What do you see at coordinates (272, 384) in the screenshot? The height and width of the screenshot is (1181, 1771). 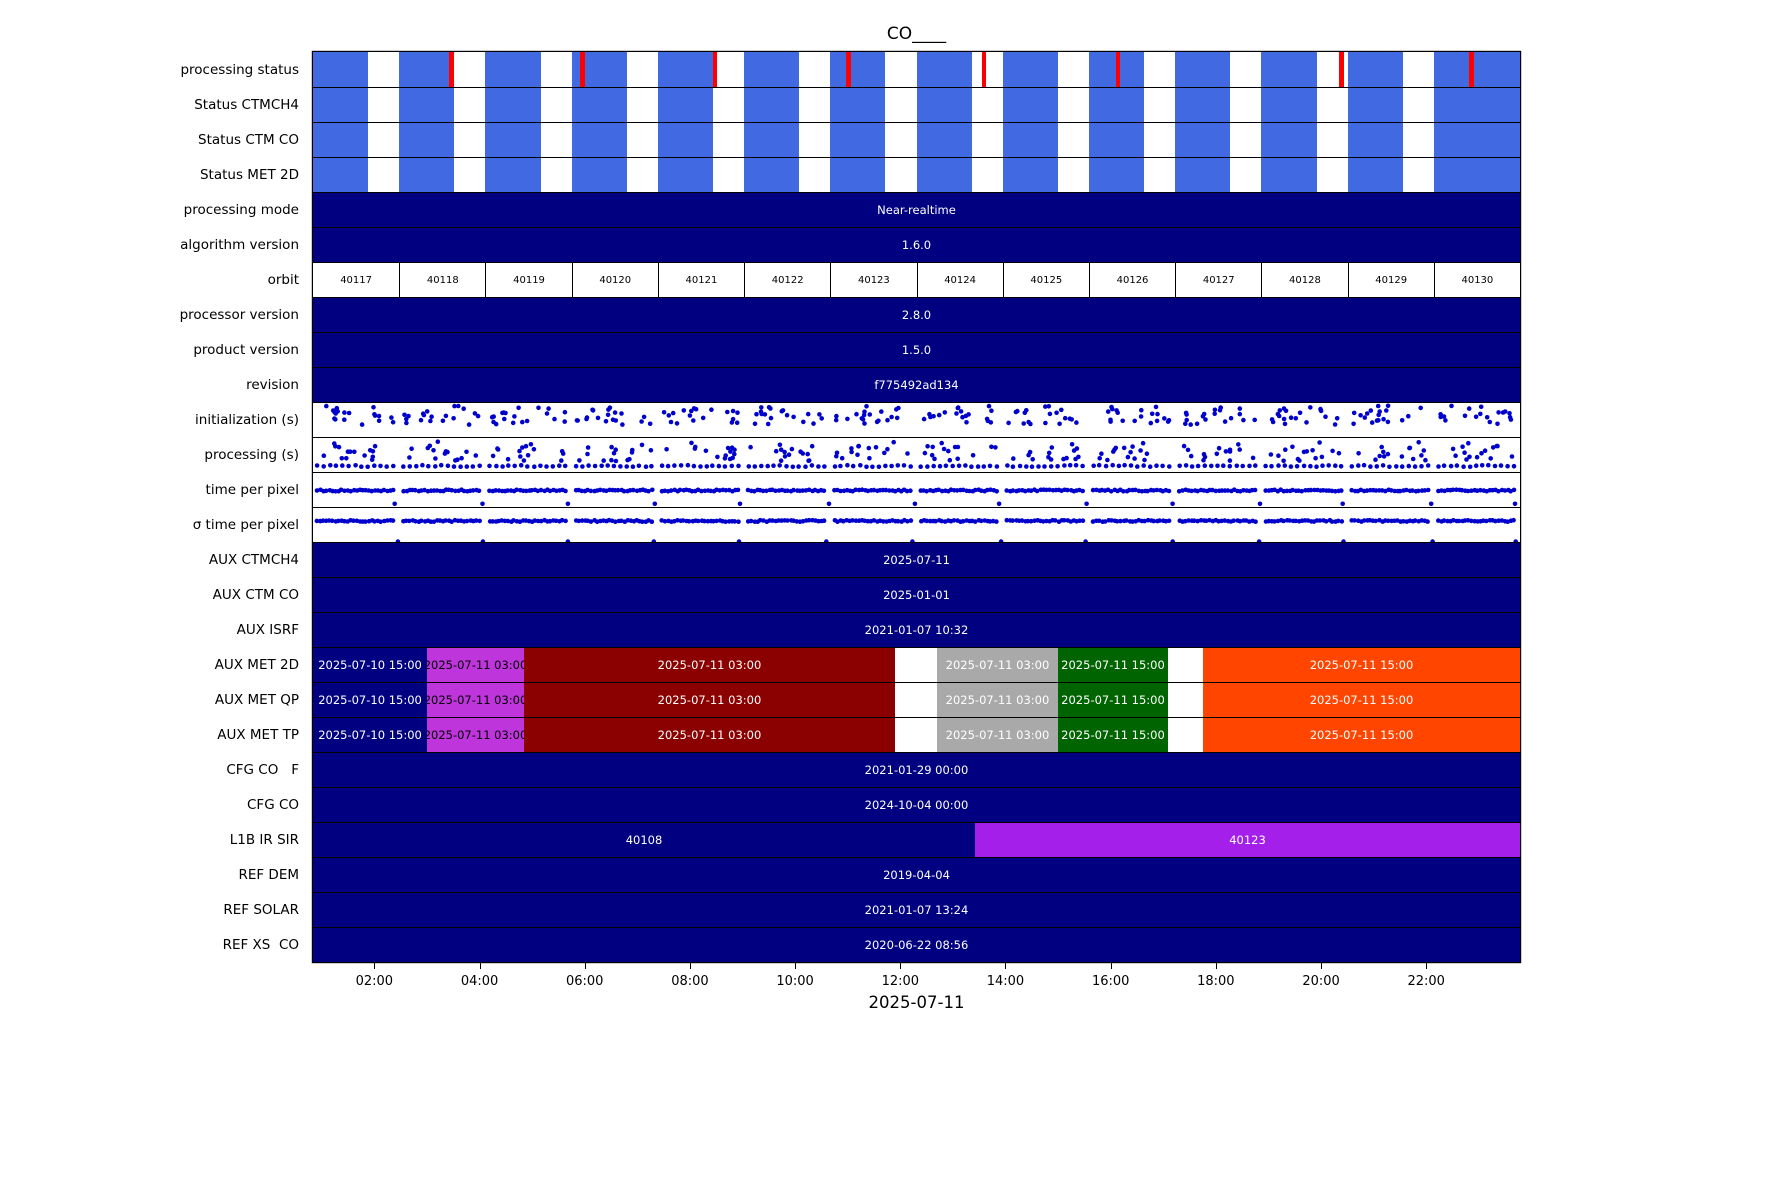 I see `row-label: revision` at bounding box center [272, 384].